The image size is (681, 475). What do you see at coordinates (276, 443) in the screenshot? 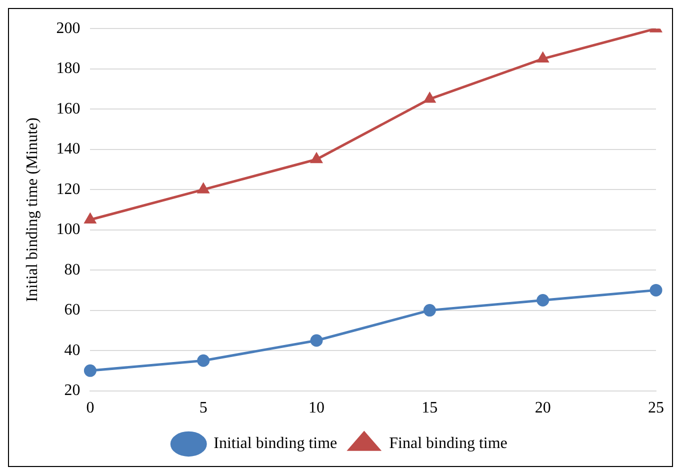
I see `legend-label: Initial binding time` at bounding box center [276, 443].